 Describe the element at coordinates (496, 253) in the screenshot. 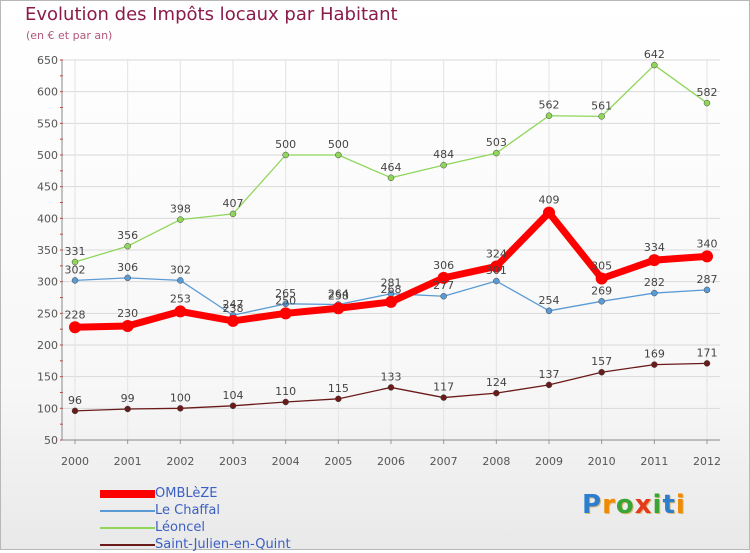

I see `data-label-ombl-ze: 324` at that location.